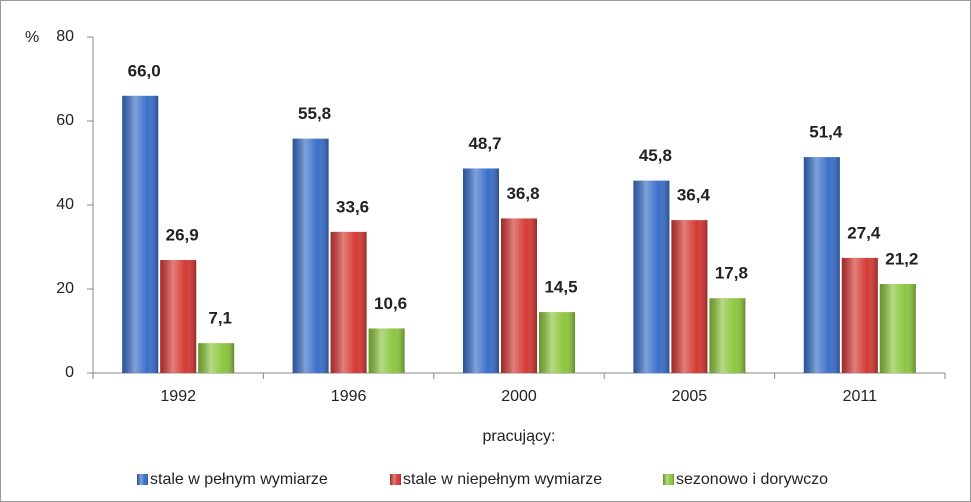 Image resolution: width=971 pixels, height=502 pixels. Describe the element at coordinates (519, 436) in the screenshot. I see `x-axis-label: pracujący:` at that location.